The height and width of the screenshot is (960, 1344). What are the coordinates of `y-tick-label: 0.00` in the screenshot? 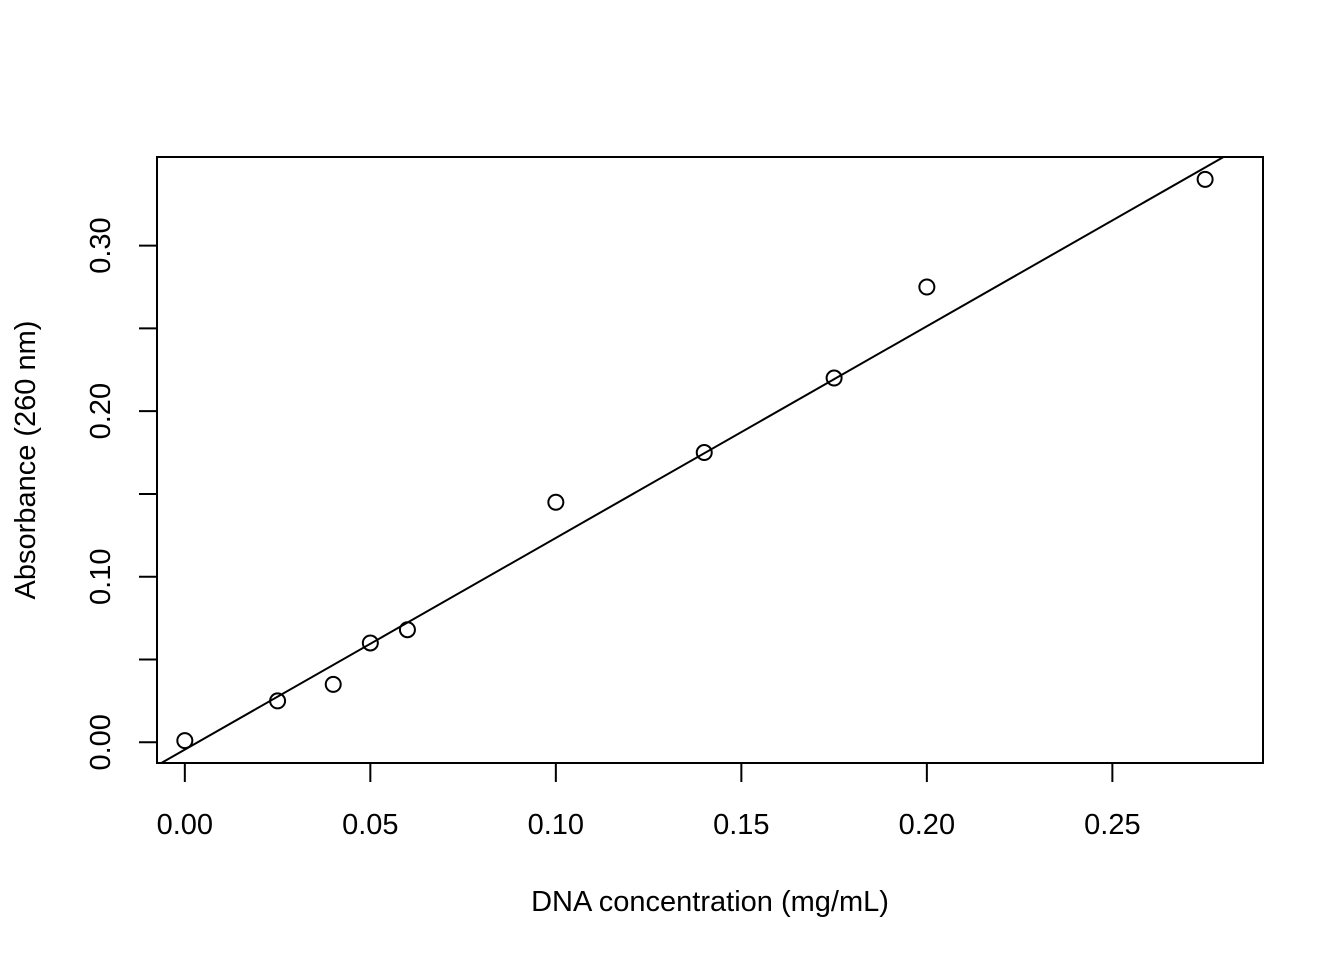 It's located at (101, 742).